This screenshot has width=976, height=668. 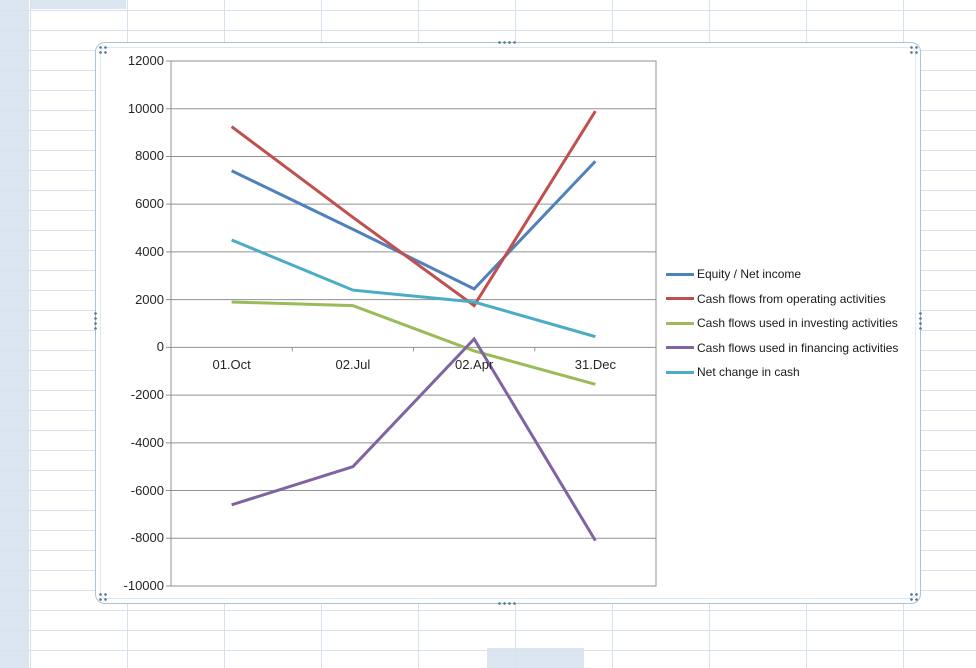 What do you see at coordinates (147, 442) in the screenshot?
I see `y-tick-label: -4000` at bounding box center [147, 442].